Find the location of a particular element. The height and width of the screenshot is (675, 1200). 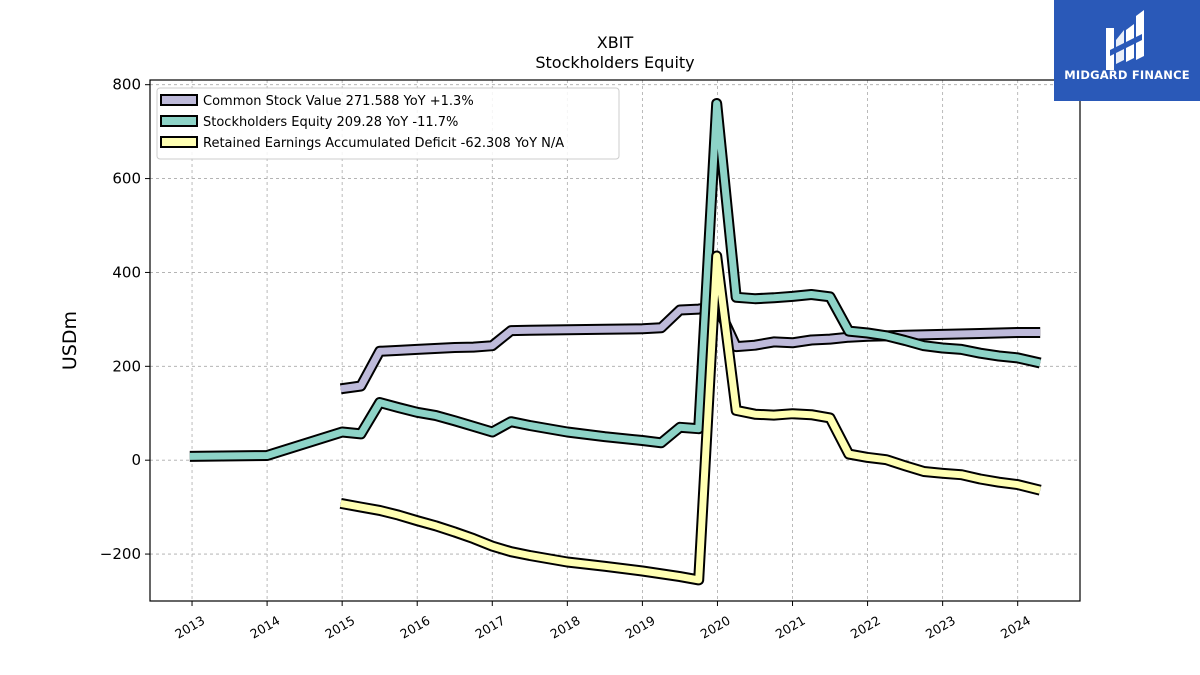

x-tick-label: 2016 is located at coordinates (414, 627).